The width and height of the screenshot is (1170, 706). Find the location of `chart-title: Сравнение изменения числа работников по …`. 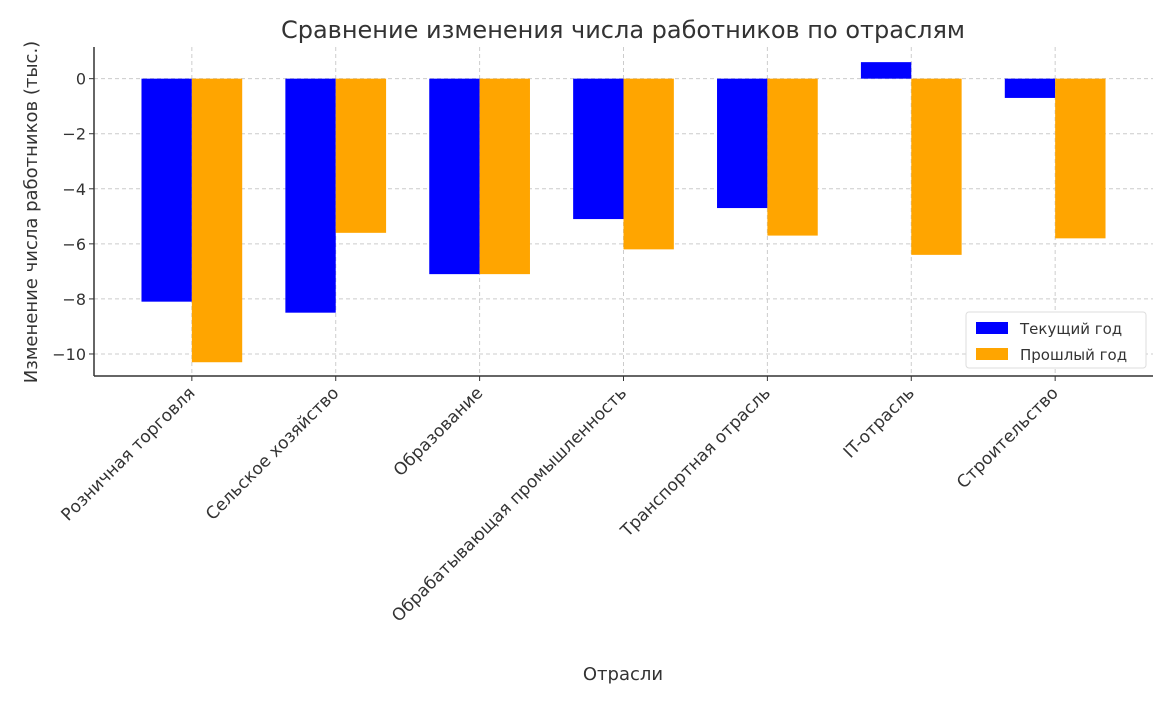

chart-title: Сравнение изменения числа работников по … is located at coordinates (623, 30).